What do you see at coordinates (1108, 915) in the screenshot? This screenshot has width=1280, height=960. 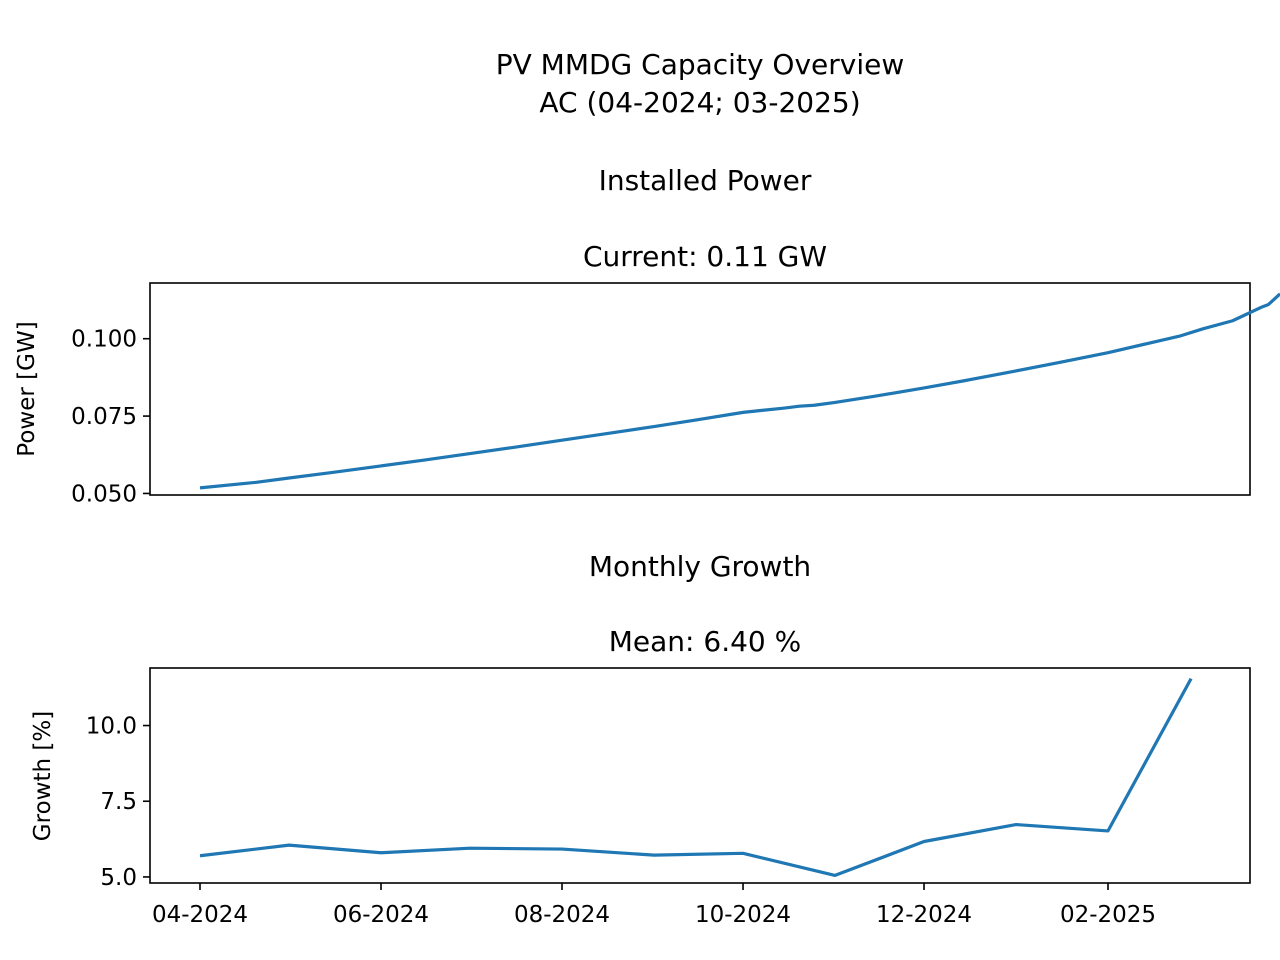 I see `monthly-growth-x-tick-label: 02-2025` at bounding box center [1108, 915].